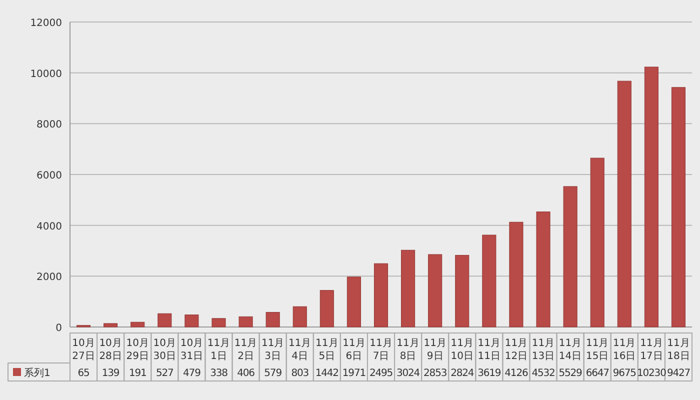 This screenshot has height=400, width=700. What do you see at coordinates (354, 373) in the screenshot?
I see `data-label: 1971` at bounding box center [354, 373].